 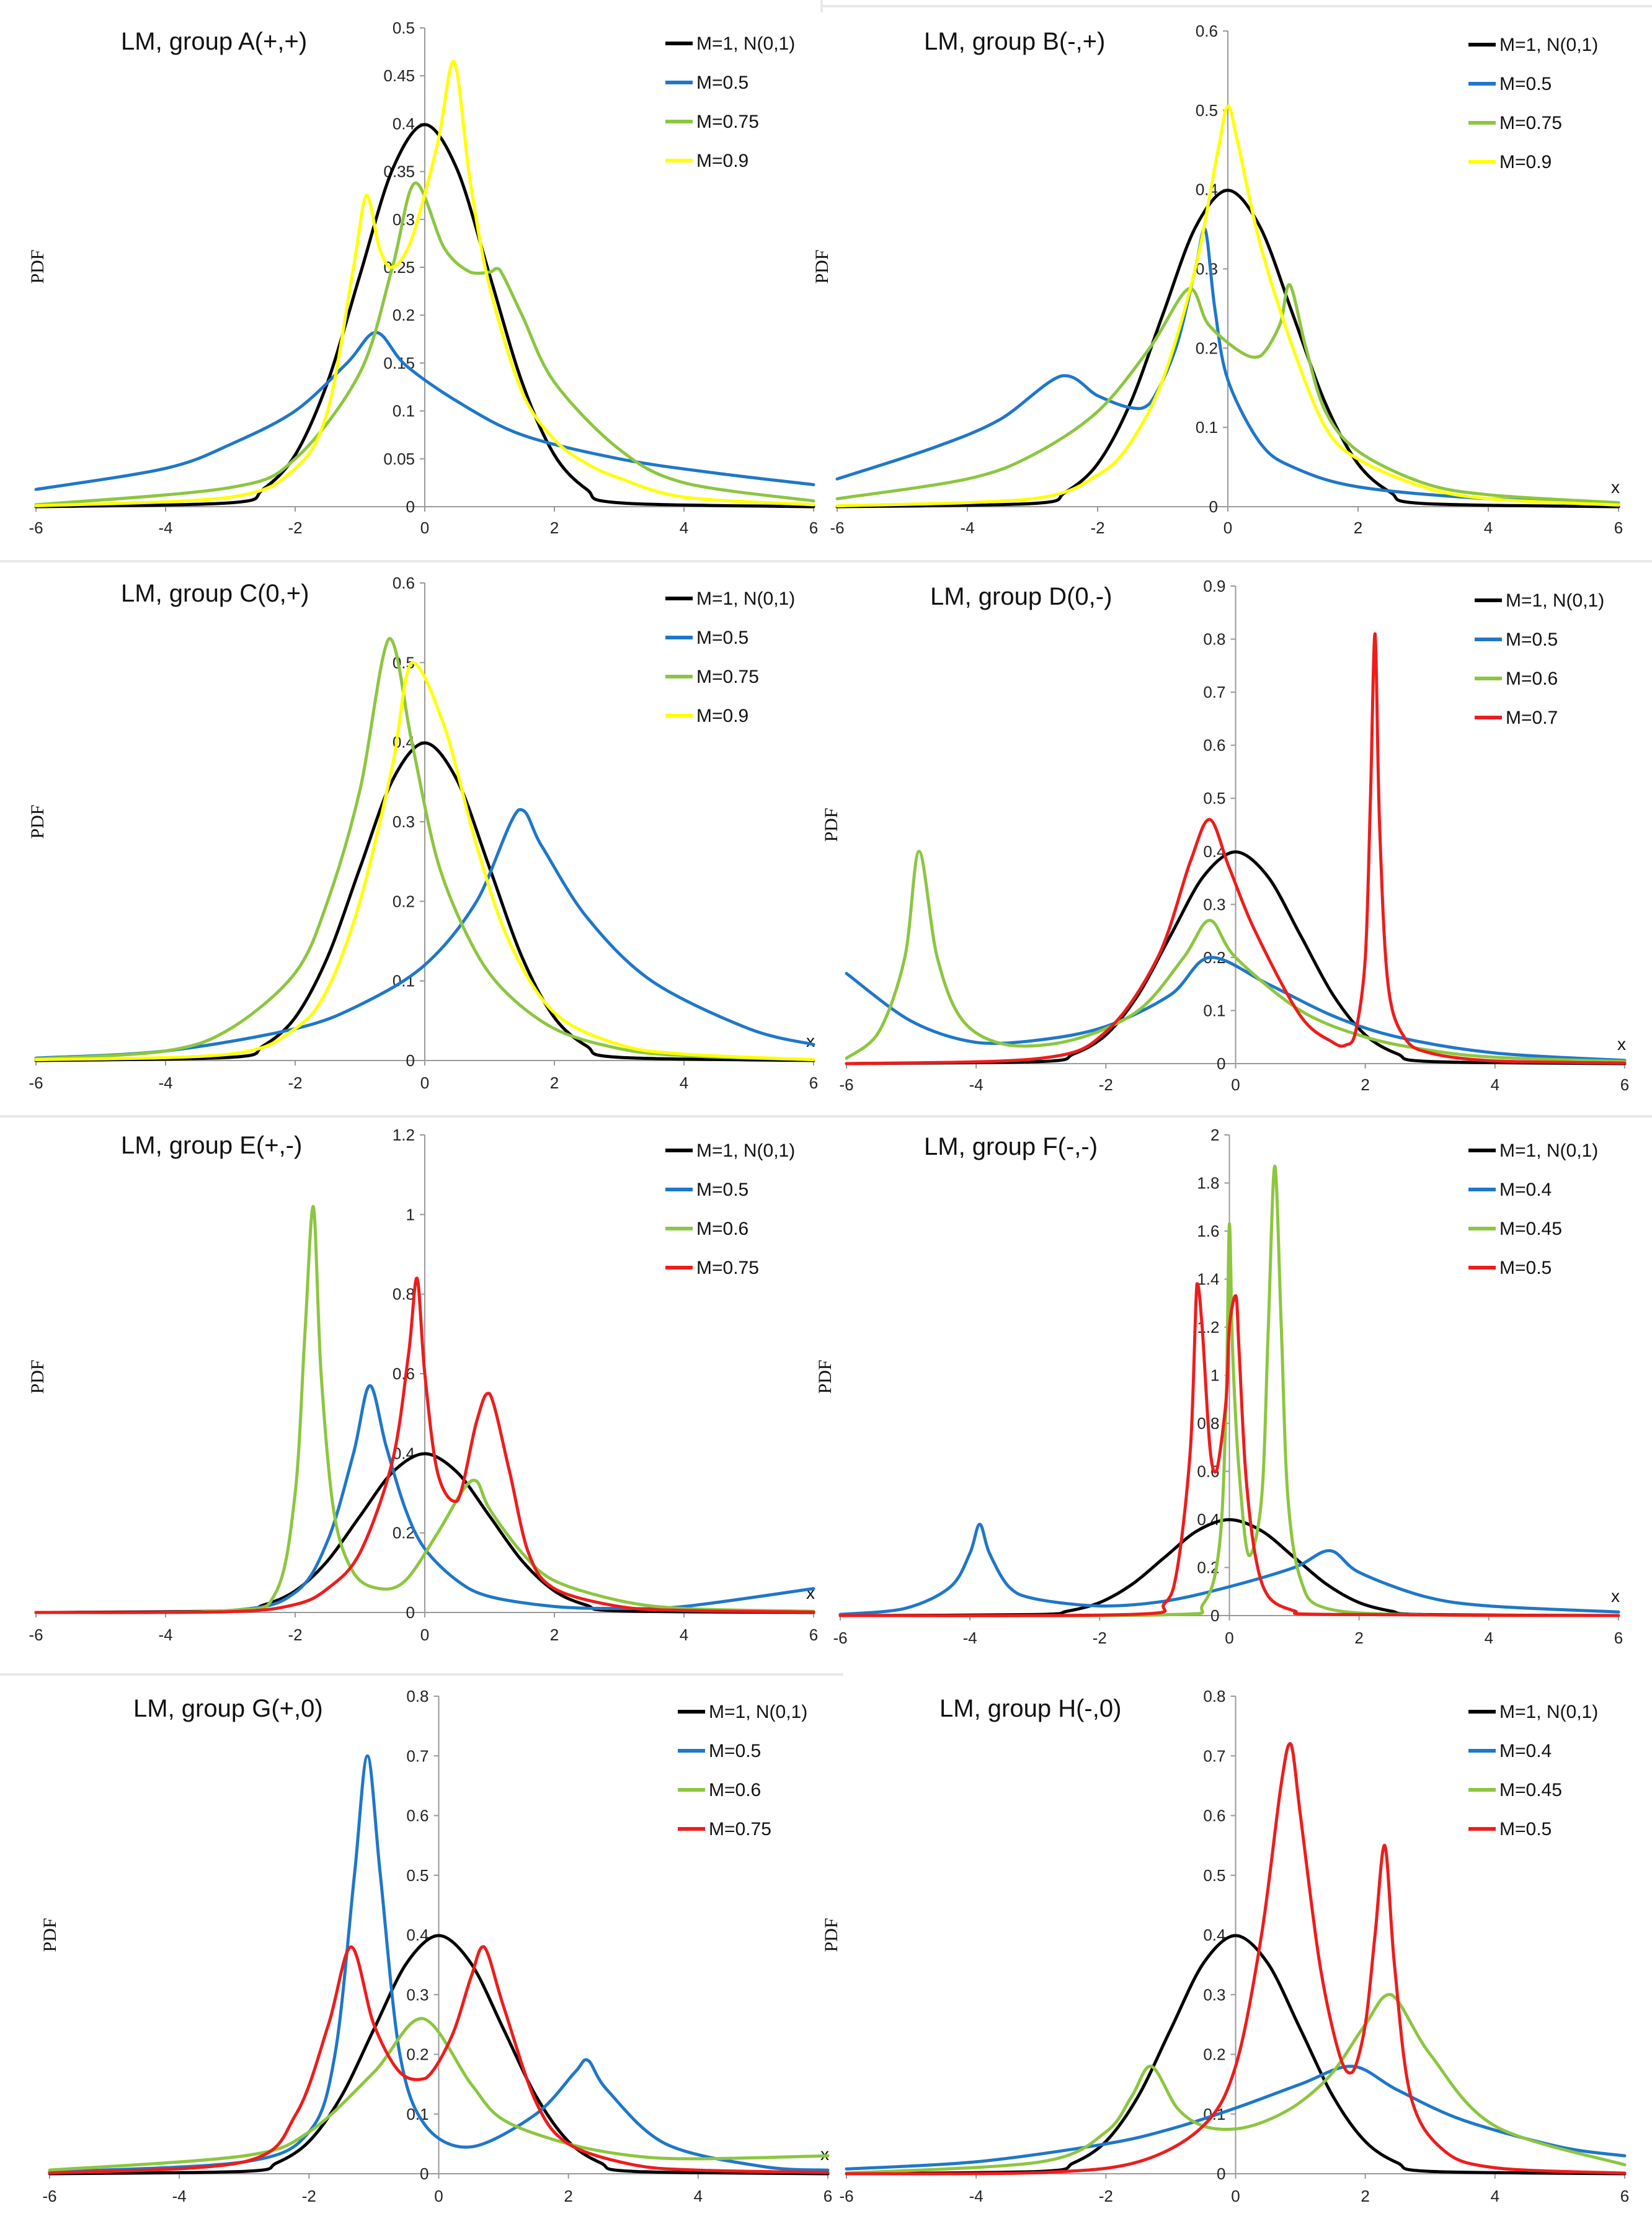 What do you see at coordinates (1214, 1010) in the screenshot?
I see `y-tick-label: 0.1` at bounding box center [1214, 1010].